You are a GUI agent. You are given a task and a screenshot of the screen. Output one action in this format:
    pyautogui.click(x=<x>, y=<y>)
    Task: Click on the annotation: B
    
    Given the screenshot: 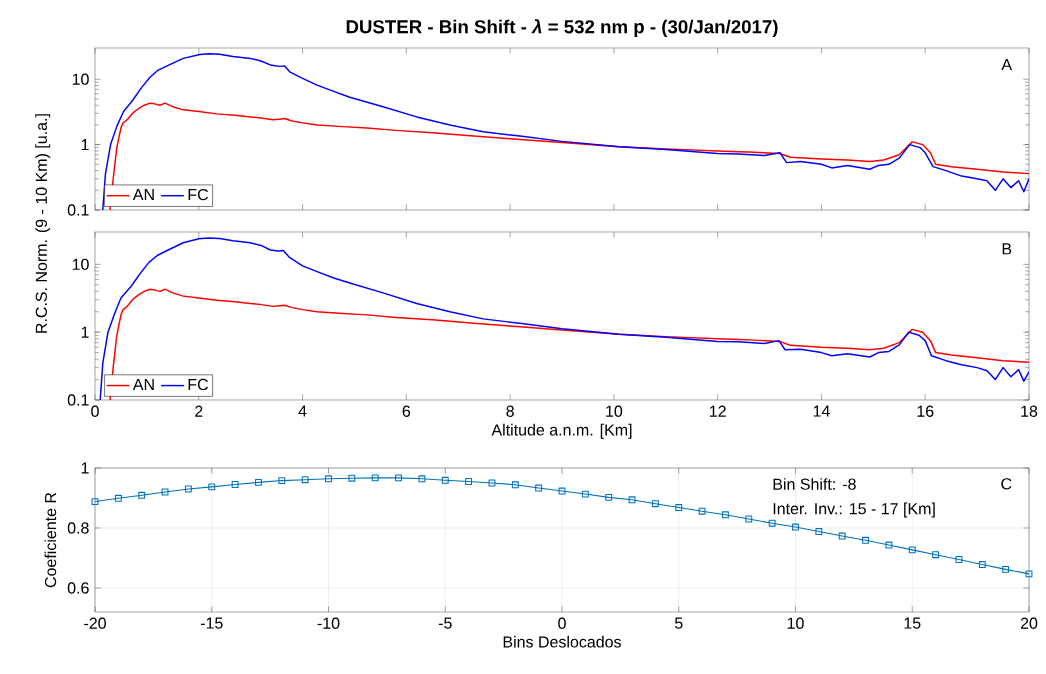 What is the action you would take?
    pyautogui.click(x=1007, y=249)
    